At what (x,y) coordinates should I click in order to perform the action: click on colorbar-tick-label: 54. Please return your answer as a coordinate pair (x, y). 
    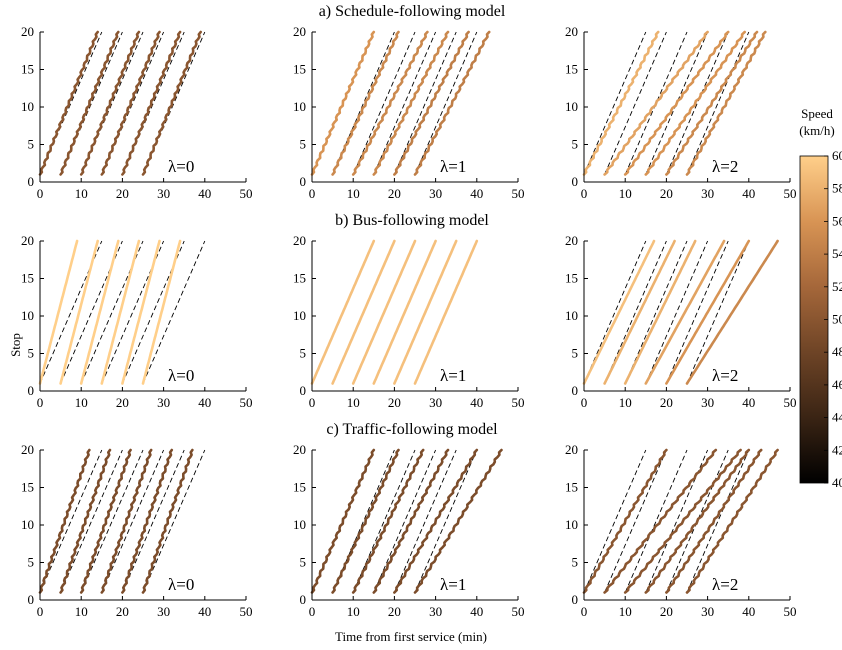
    Looking at the image, I should click on (837, 253).